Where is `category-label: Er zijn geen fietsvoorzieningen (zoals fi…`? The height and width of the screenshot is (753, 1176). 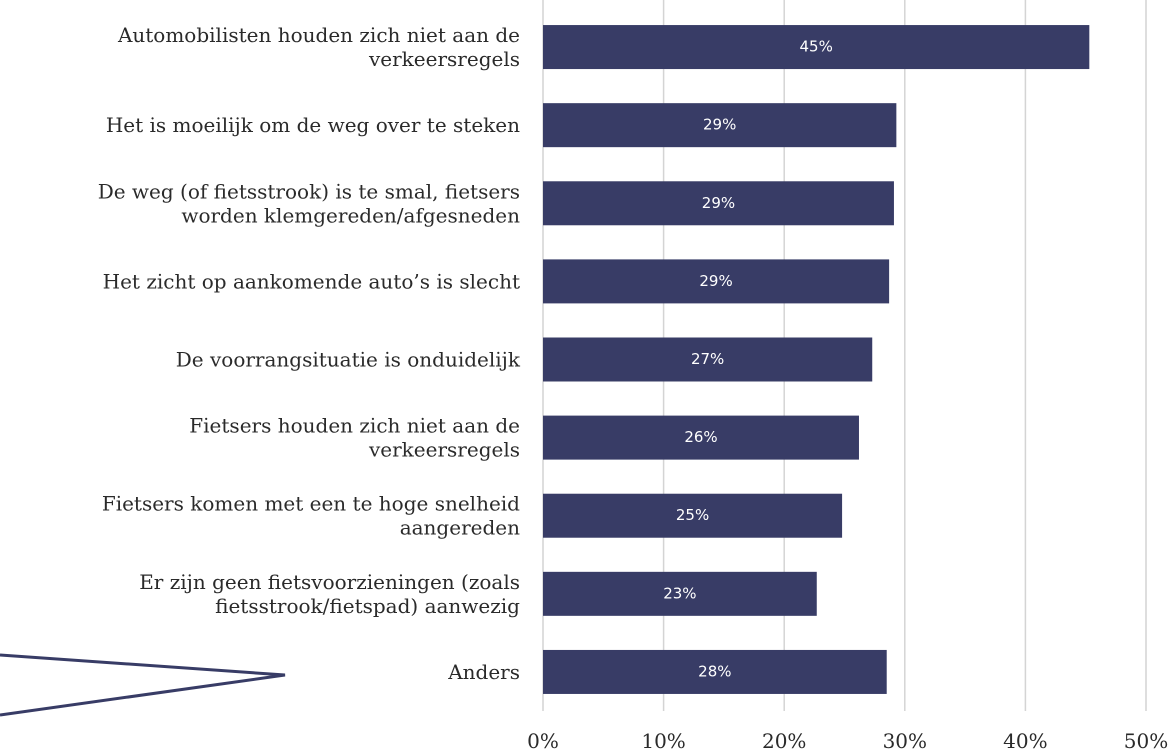 category-label: Er zijn geen fietsvoorzieningen (zoals fi… is located at coordinates (329, 594).